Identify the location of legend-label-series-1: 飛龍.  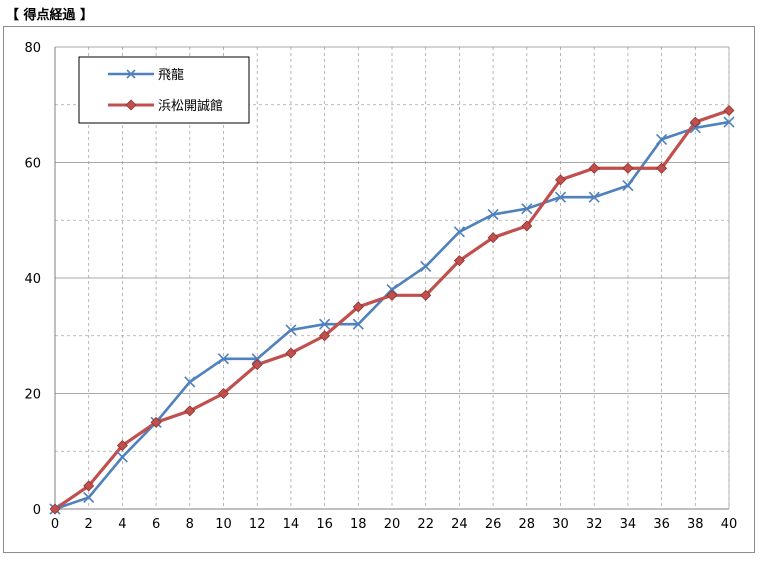
(171, 75).